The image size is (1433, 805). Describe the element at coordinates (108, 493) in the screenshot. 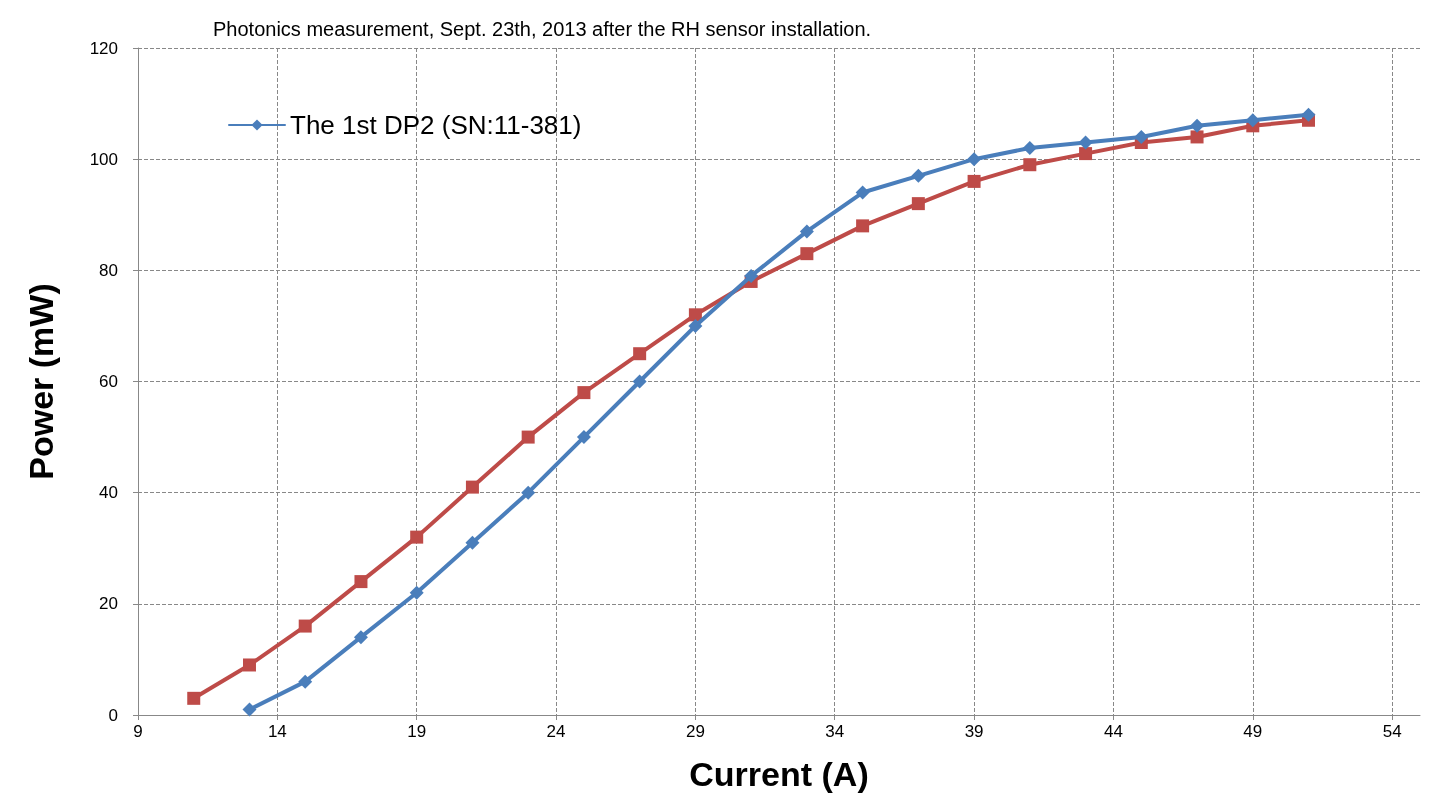

I see `y-tick-label: 40` at that location.